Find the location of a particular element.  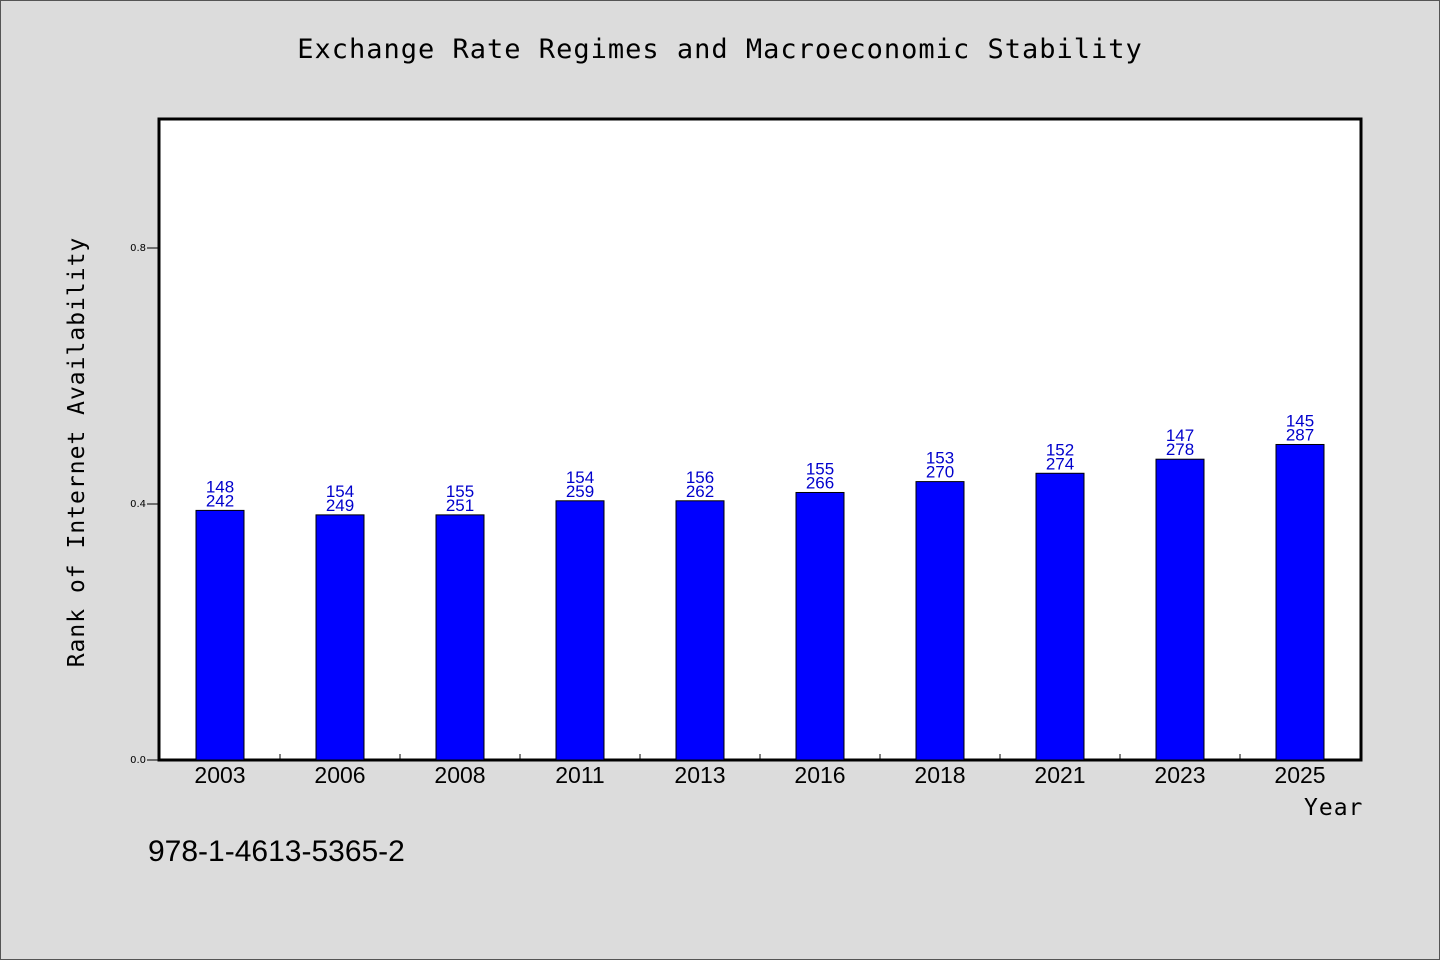

bar-2016 is located at coordinates (820, 626).